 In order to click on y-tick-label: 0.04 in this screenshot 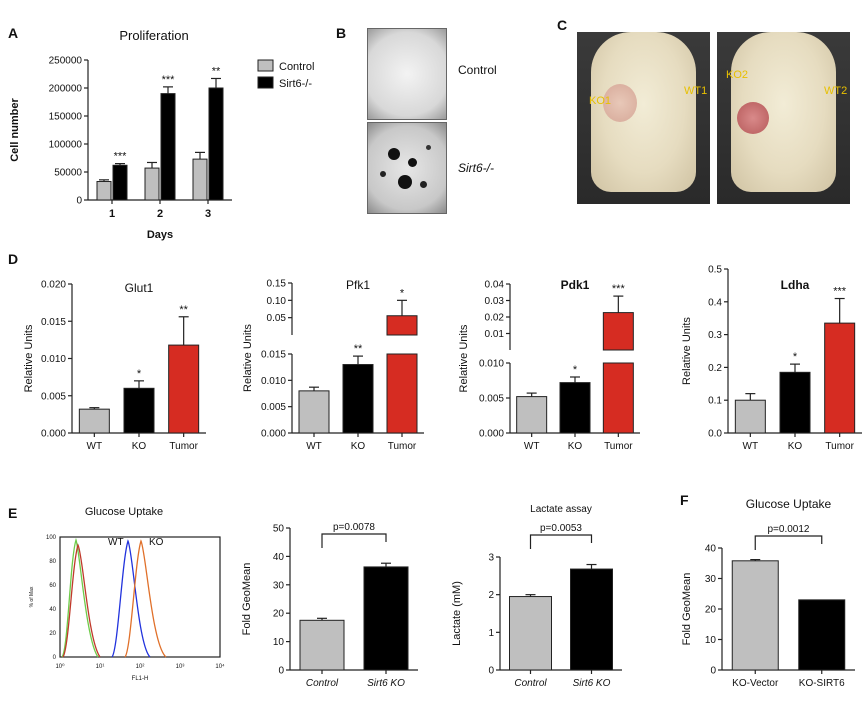, I will do `click(495, 285)`.